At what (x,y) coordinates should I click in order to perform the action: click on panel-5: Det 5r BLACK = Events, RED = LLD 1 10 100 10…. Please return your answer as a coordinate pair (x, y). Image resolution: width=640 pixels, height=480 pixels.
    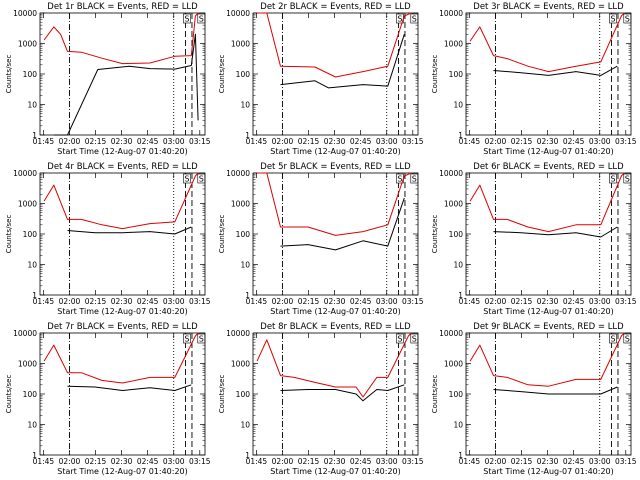
    Looking at the image, I should click on (321, 239).